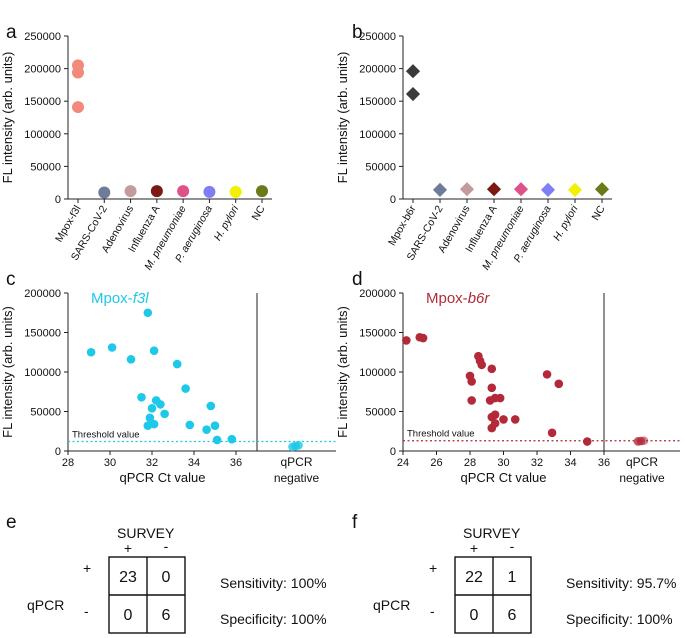 The height and width of the screenshot is (638, 685). I want to click on data-point-h-pylori, so click(575, 189).